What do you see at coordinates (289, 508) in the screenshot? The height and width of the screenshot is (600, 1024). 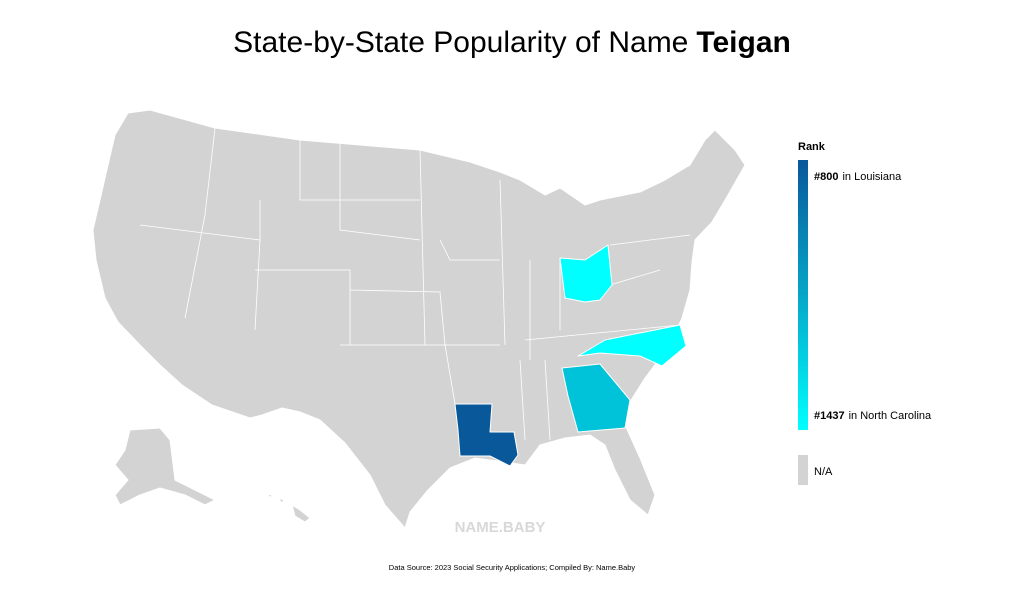 I see `hawaii` at bounding box center [289, 508].